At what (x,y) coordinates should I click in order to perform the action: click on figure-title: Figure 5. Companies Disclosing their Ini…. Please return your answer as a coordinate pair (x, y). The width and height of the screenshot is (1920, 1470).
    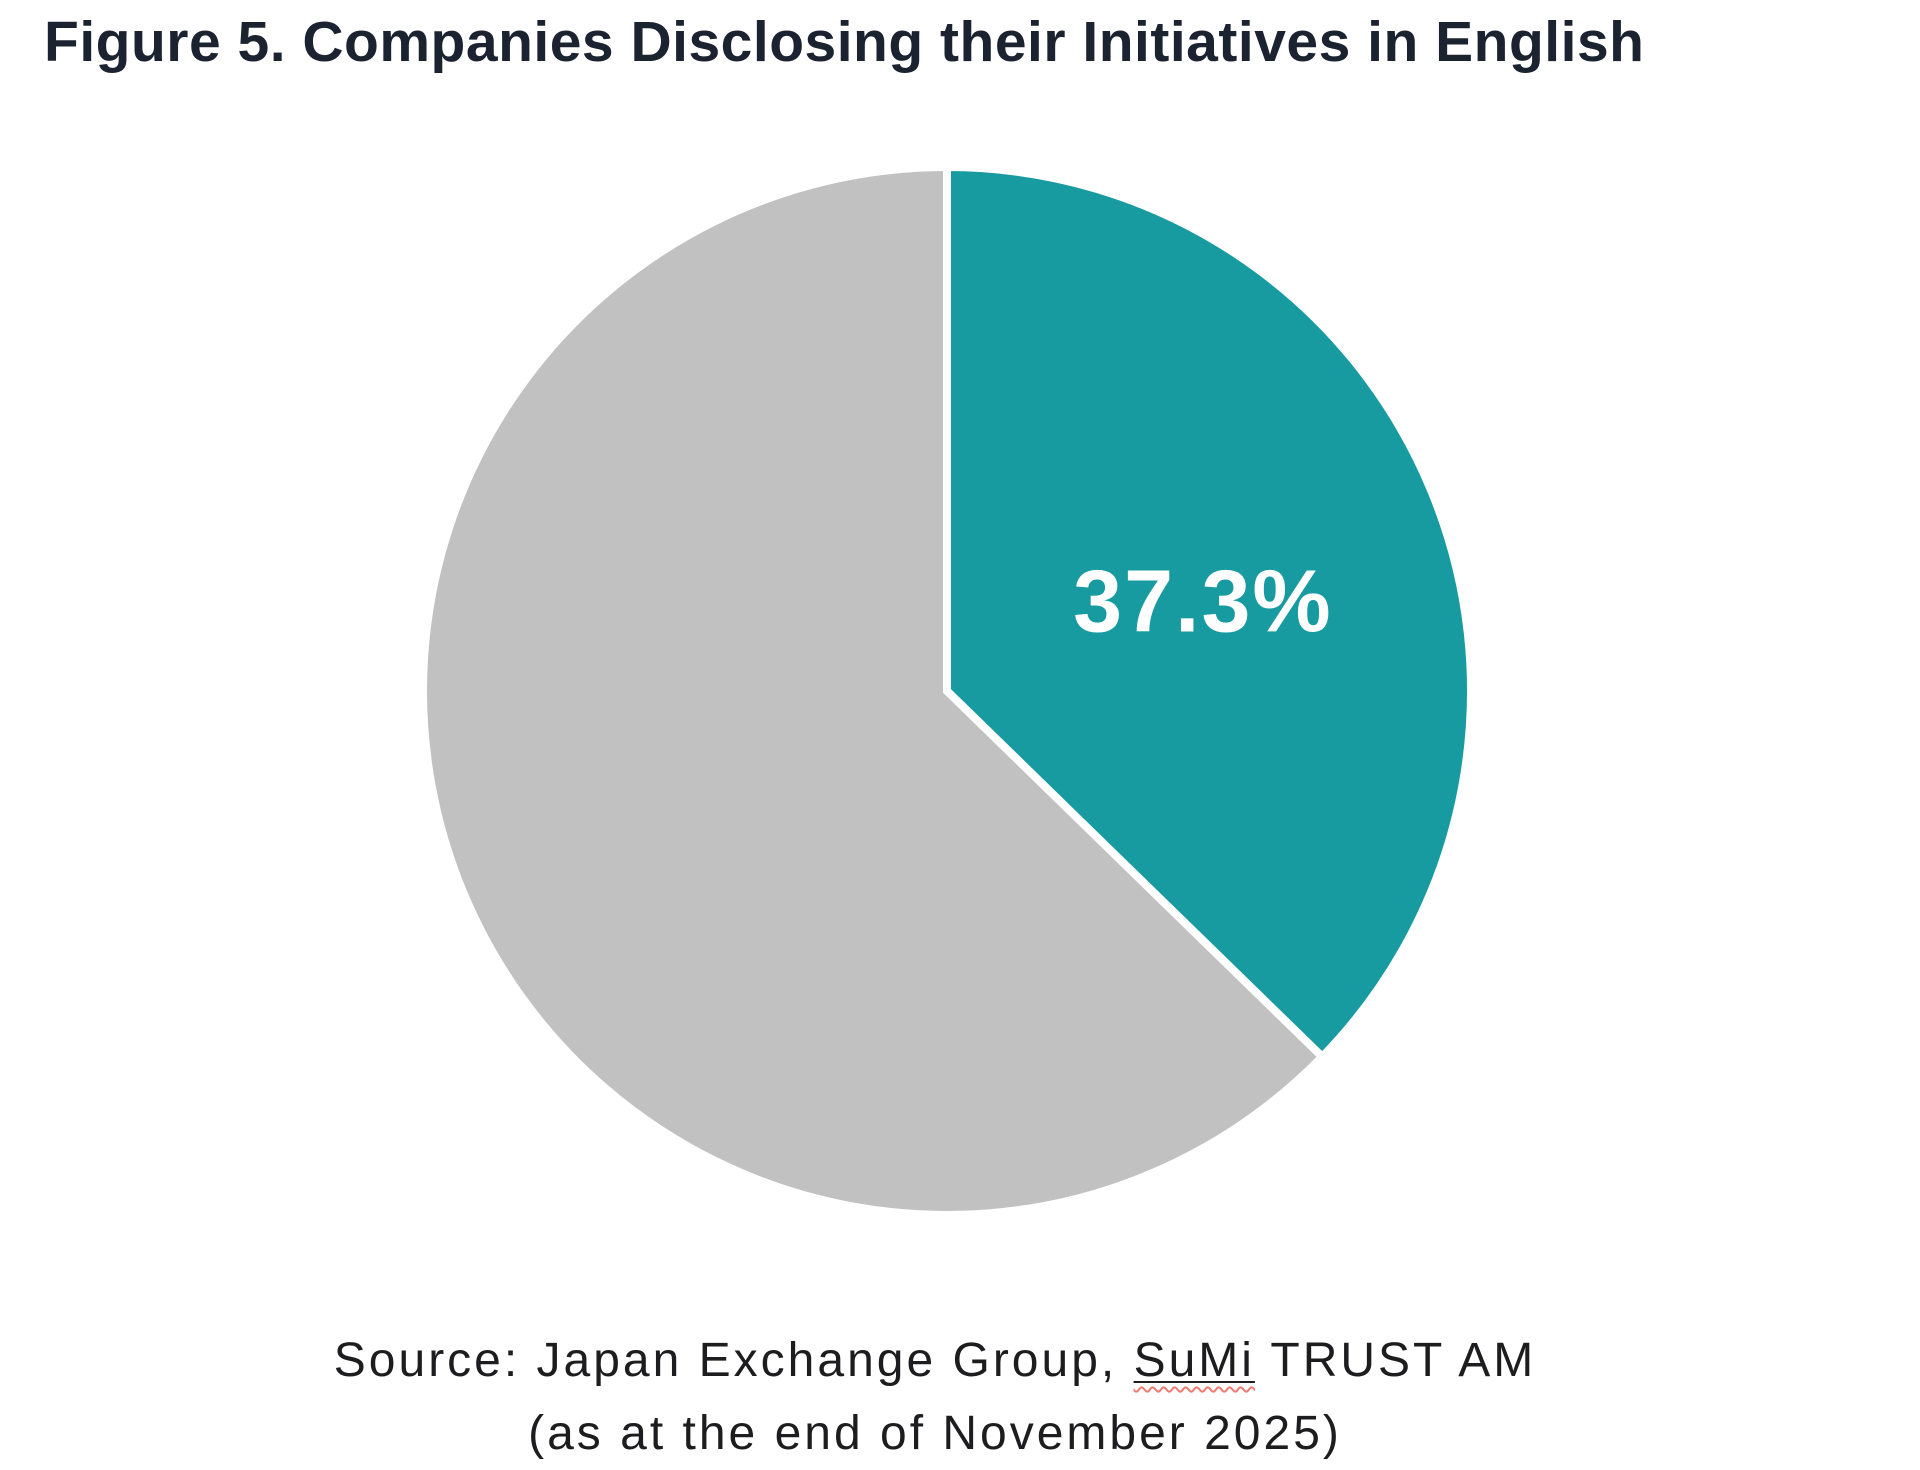
    Looking at the image, I should click on (844, 42).